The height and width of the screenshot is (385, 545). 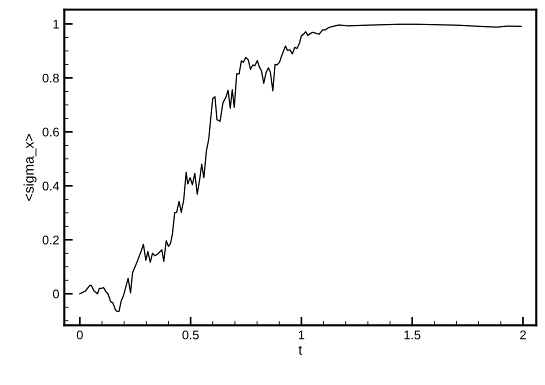 What do you see at coordinates (56, 24) in the screenshot?
I see `y-tick-label: 1` at bounding box center [56, 24].